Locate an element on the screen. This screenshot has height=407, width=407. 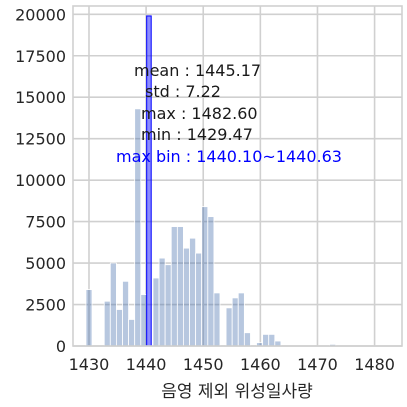
y-tick-label: 0 is located at coordinates (61, 346).